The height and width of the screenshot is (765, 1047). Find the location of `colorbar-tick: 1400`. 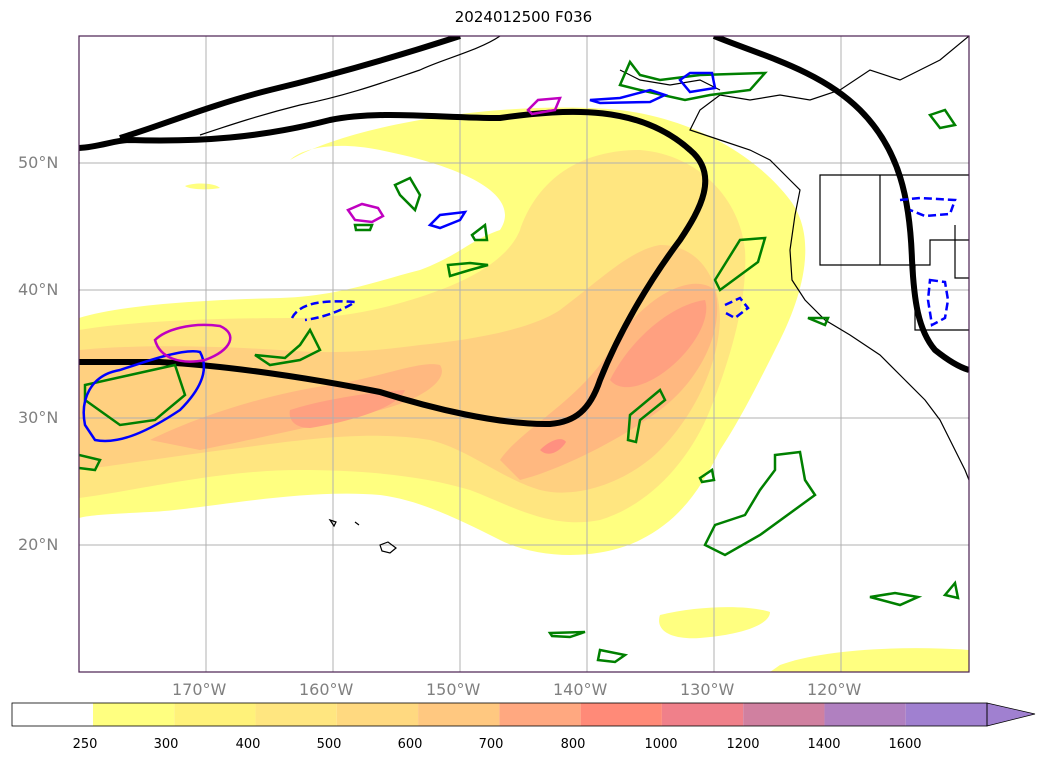

colorbar-tick: 1400 is located at coordinates (824, 744).